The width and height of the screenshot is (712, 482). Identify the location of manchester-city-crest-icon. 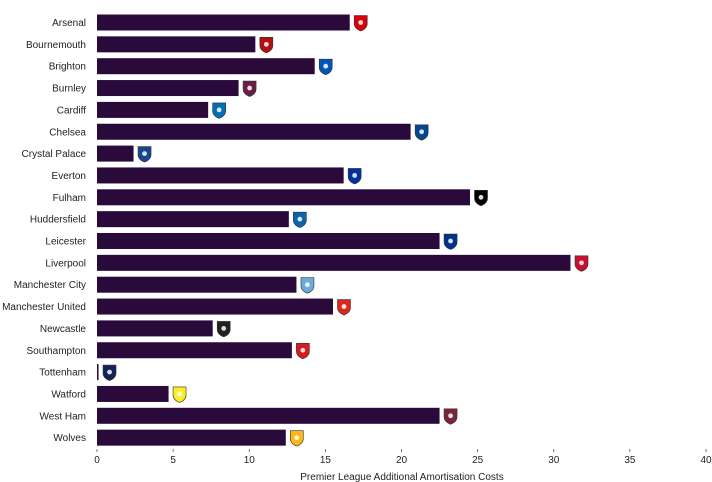
(307, 285).